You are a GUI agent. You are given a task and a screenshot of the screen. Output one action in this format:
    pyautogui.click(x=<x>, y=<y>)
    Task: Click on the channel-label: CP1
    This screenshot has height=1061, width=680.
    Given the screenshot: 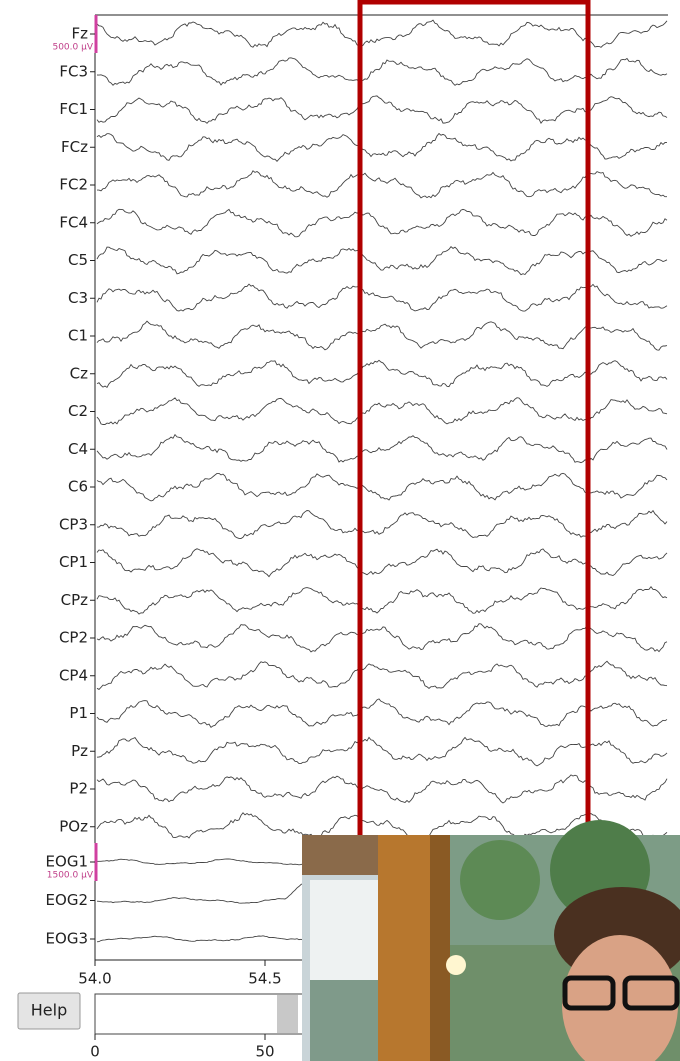 What is the action you would take?
    pyautogui.click(x=73, y=562)
    